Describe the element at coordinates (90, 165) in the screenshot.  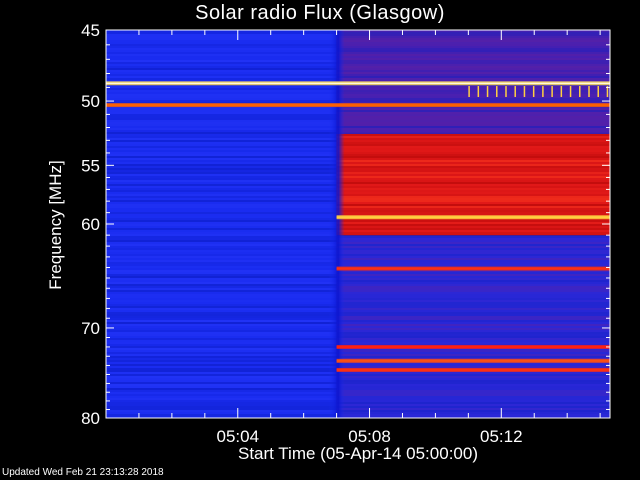
I see `y-tick-label-55: 55` at that location.